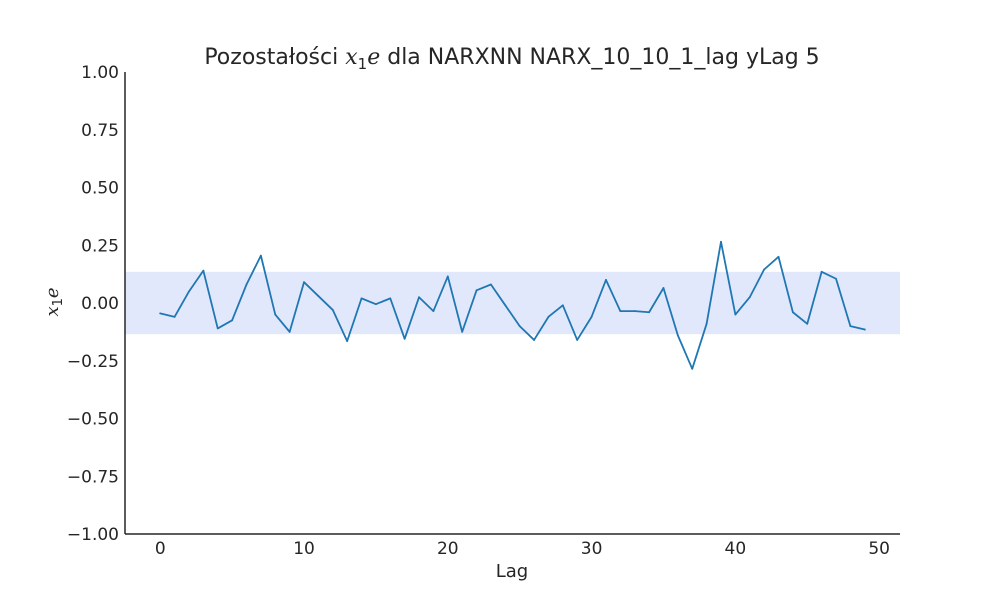  Describe the element at coordinates (52, 311) in the screenshot. I see `ylabel-math-base: x` at that location.